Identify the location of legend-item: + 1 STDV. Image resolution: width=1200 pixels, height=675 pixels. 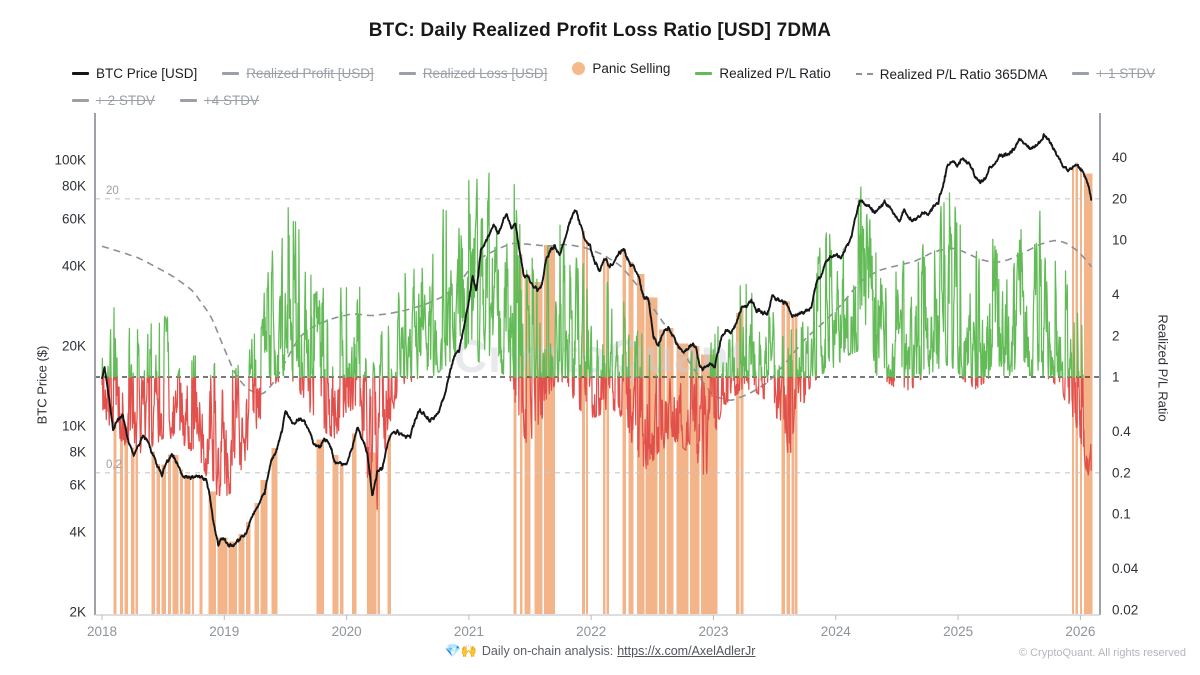
(1113, 73).